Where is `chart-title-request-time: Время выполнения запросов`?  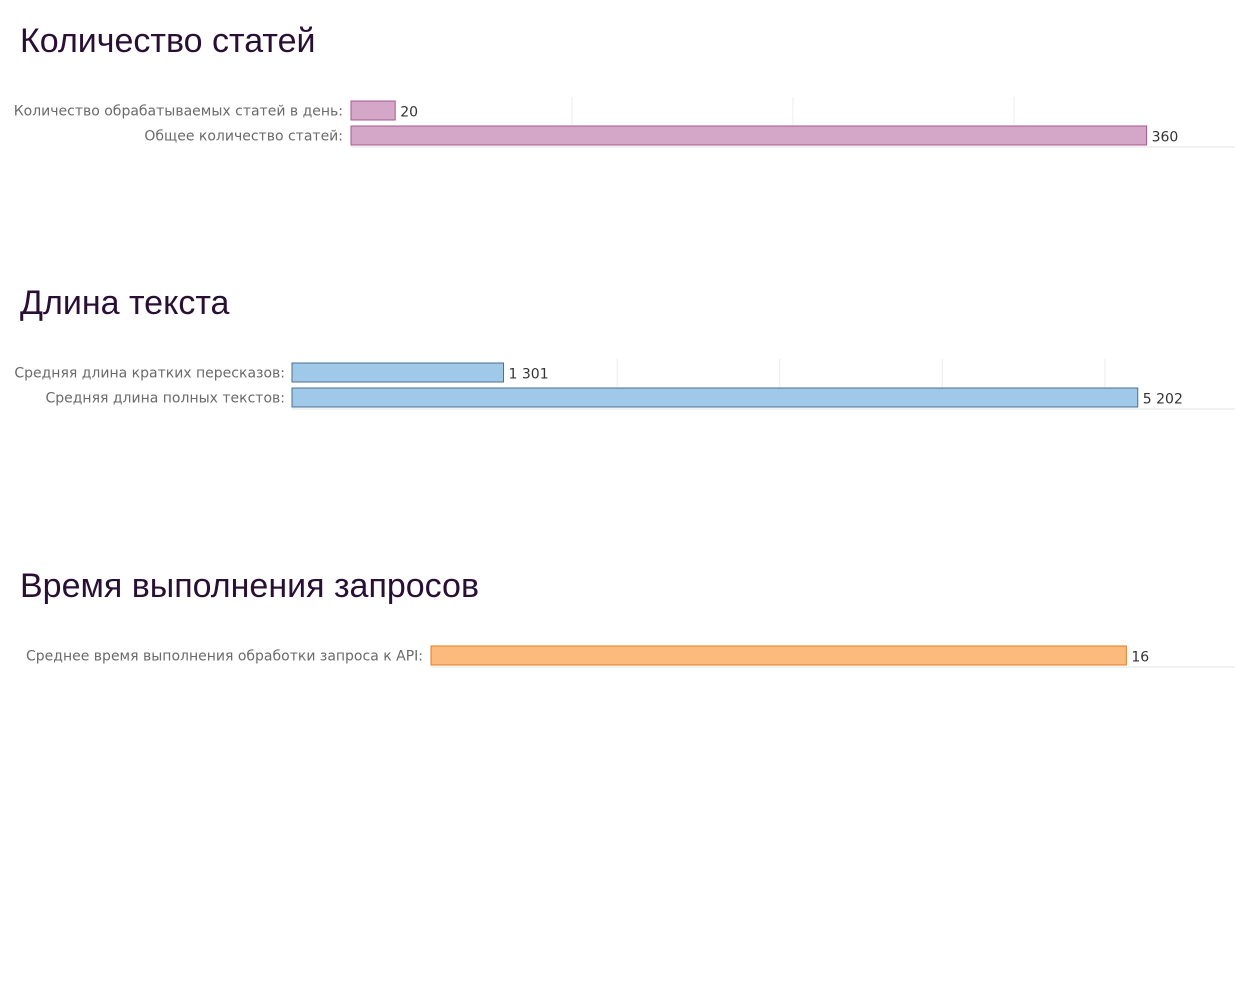
chart-title-request-time: Время выполнения запросов is located at coordinates (250, 586).